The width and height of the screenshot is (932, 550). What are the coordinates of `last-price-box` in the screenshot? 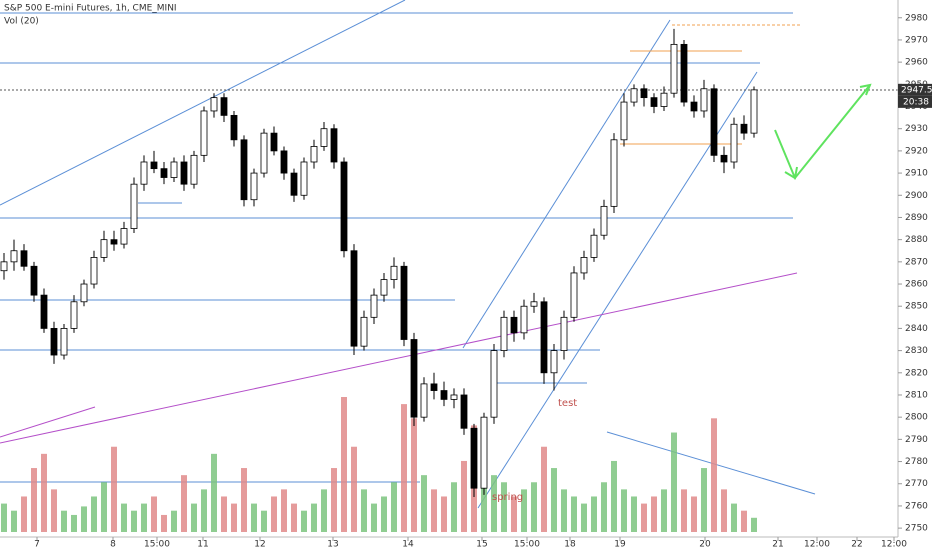 It's located at (915, 89).